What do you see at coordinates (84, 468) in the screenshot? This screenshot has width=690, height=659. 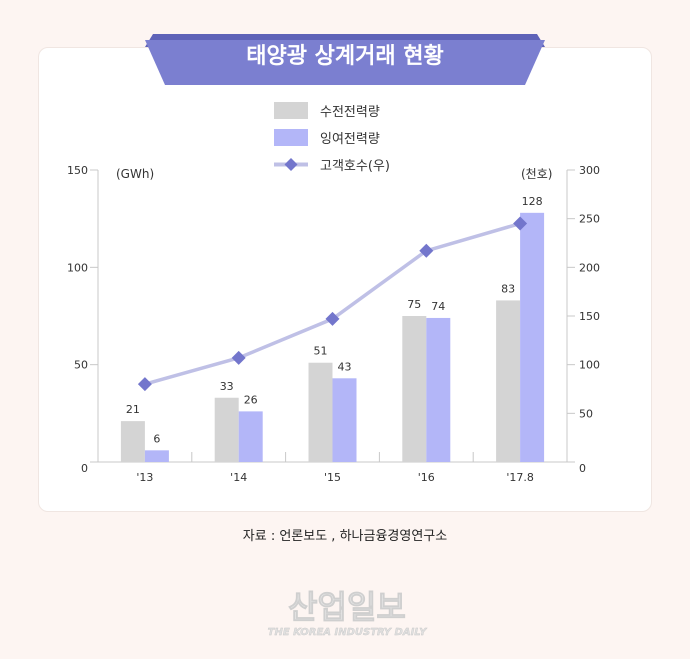 I see `y-tick-label-left: 0` at bounding box center [84, 468].